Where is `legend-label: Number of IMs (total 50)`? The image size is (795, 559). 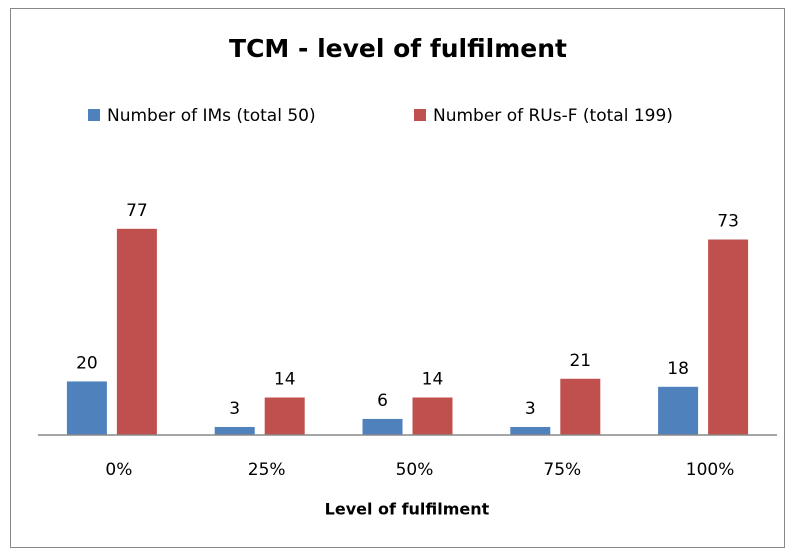 legend-label: Number of IMs (total 50) is located at coordinates (211, 116).